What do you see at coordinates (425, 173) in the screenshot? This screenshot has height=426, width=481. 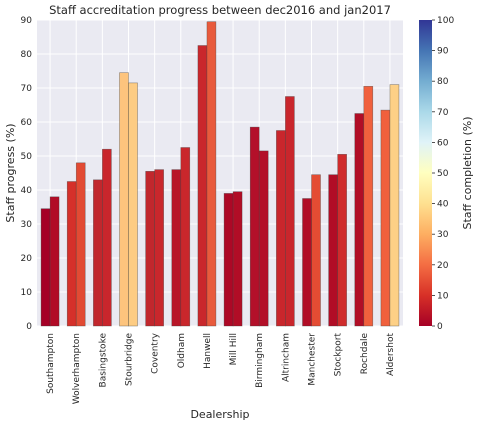 I see `colorbar` at bounding box center [425, 173].